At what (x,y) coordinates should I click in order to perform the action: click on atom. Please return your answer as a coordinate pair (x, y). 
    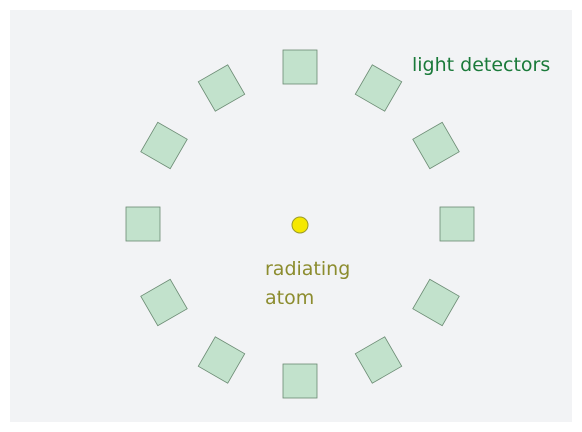
    Looking at the image, I should click on (300, 225).